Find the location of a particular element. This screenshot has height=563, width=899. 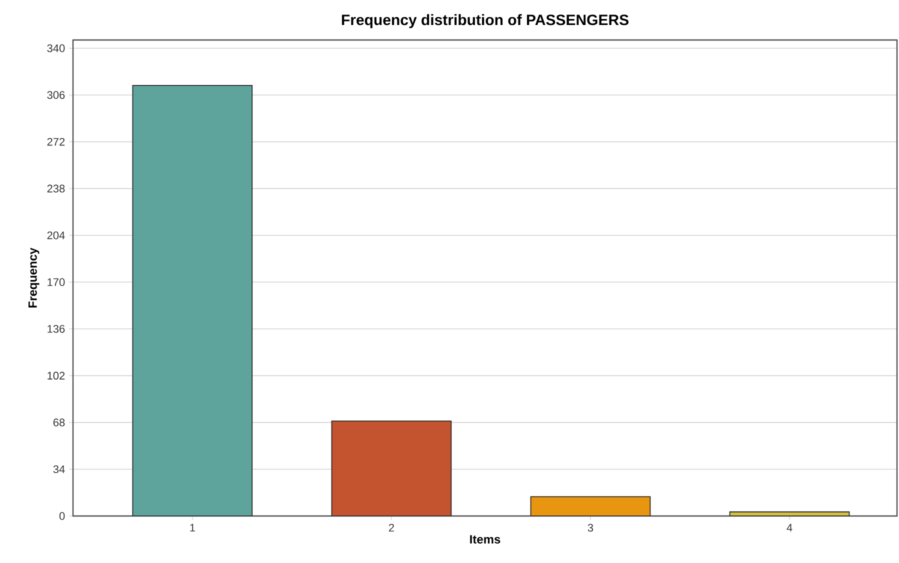

x-tick-label: 2 is located at coordinates (391, 528).